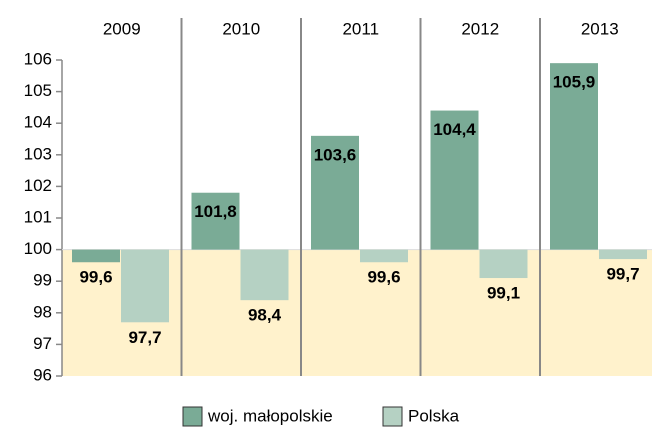 The height and width of the screenshot is (433, 652). Describe the element at coordinates (360, 28) in the screenshot. I see `x-category-label: 2011` at that location.